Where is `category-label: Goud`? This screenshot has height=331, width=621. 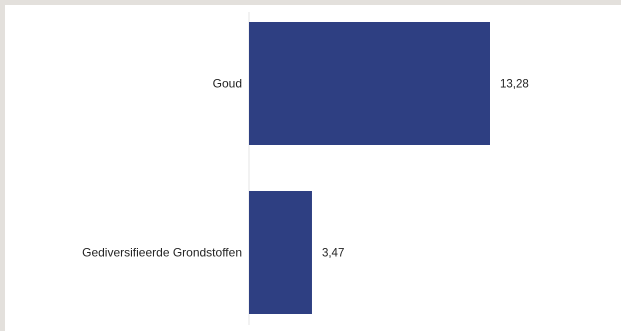 category-label: Goud is located at coordinates (227, 84).